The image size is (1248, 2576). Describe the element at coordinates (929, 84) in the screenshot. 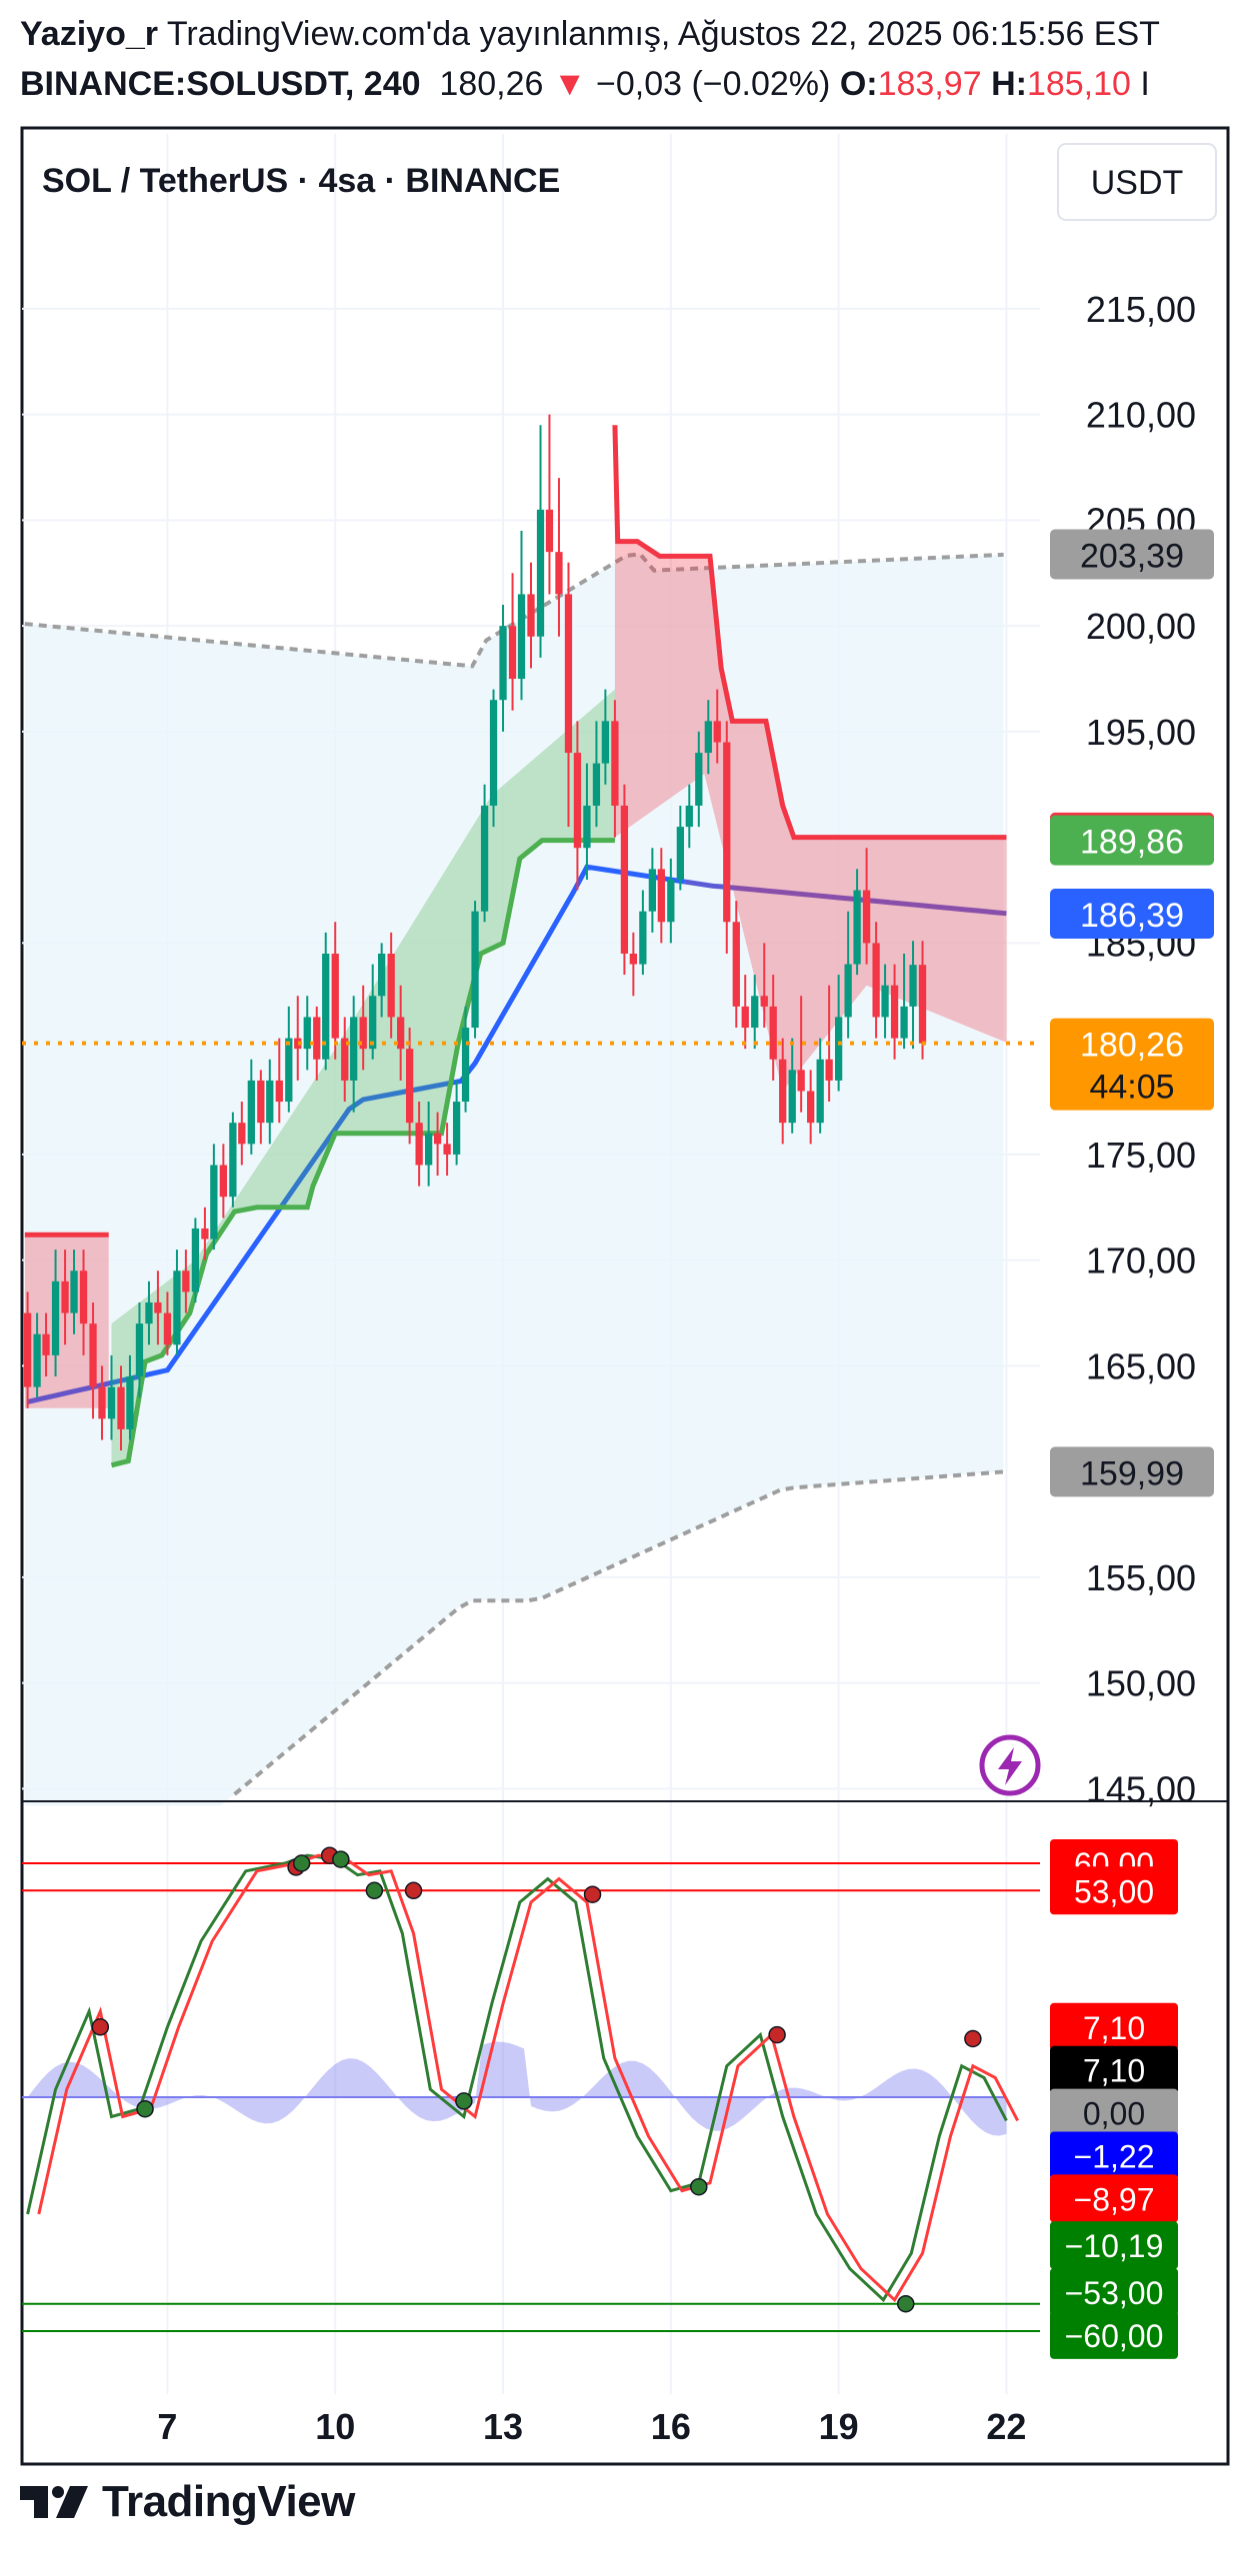

I see `open-value: 183,97` at that location.